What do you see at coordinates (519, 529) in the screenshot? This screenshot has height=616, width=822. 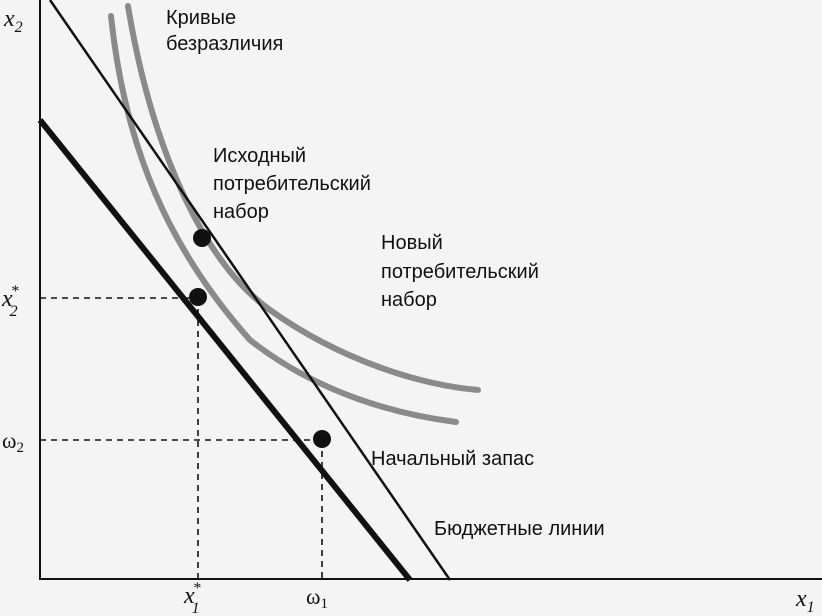 I see `label-budget-lines: Бюджетные линии` at bounding box center [519, 529].